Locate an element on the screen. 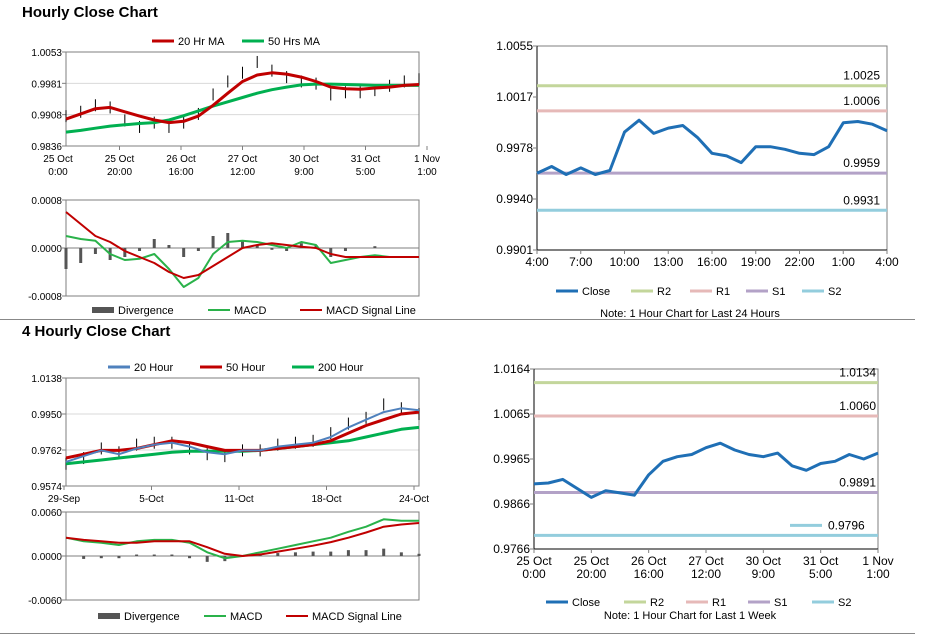 This screenshot has height=638, width=928. hourly-price-x-tick: 1:00 is located at coordinates (427, 172).